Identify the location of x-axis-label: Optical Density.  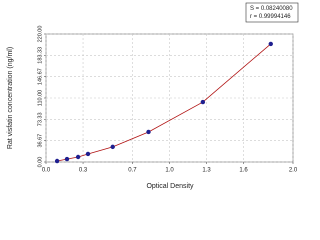
(170, 186).